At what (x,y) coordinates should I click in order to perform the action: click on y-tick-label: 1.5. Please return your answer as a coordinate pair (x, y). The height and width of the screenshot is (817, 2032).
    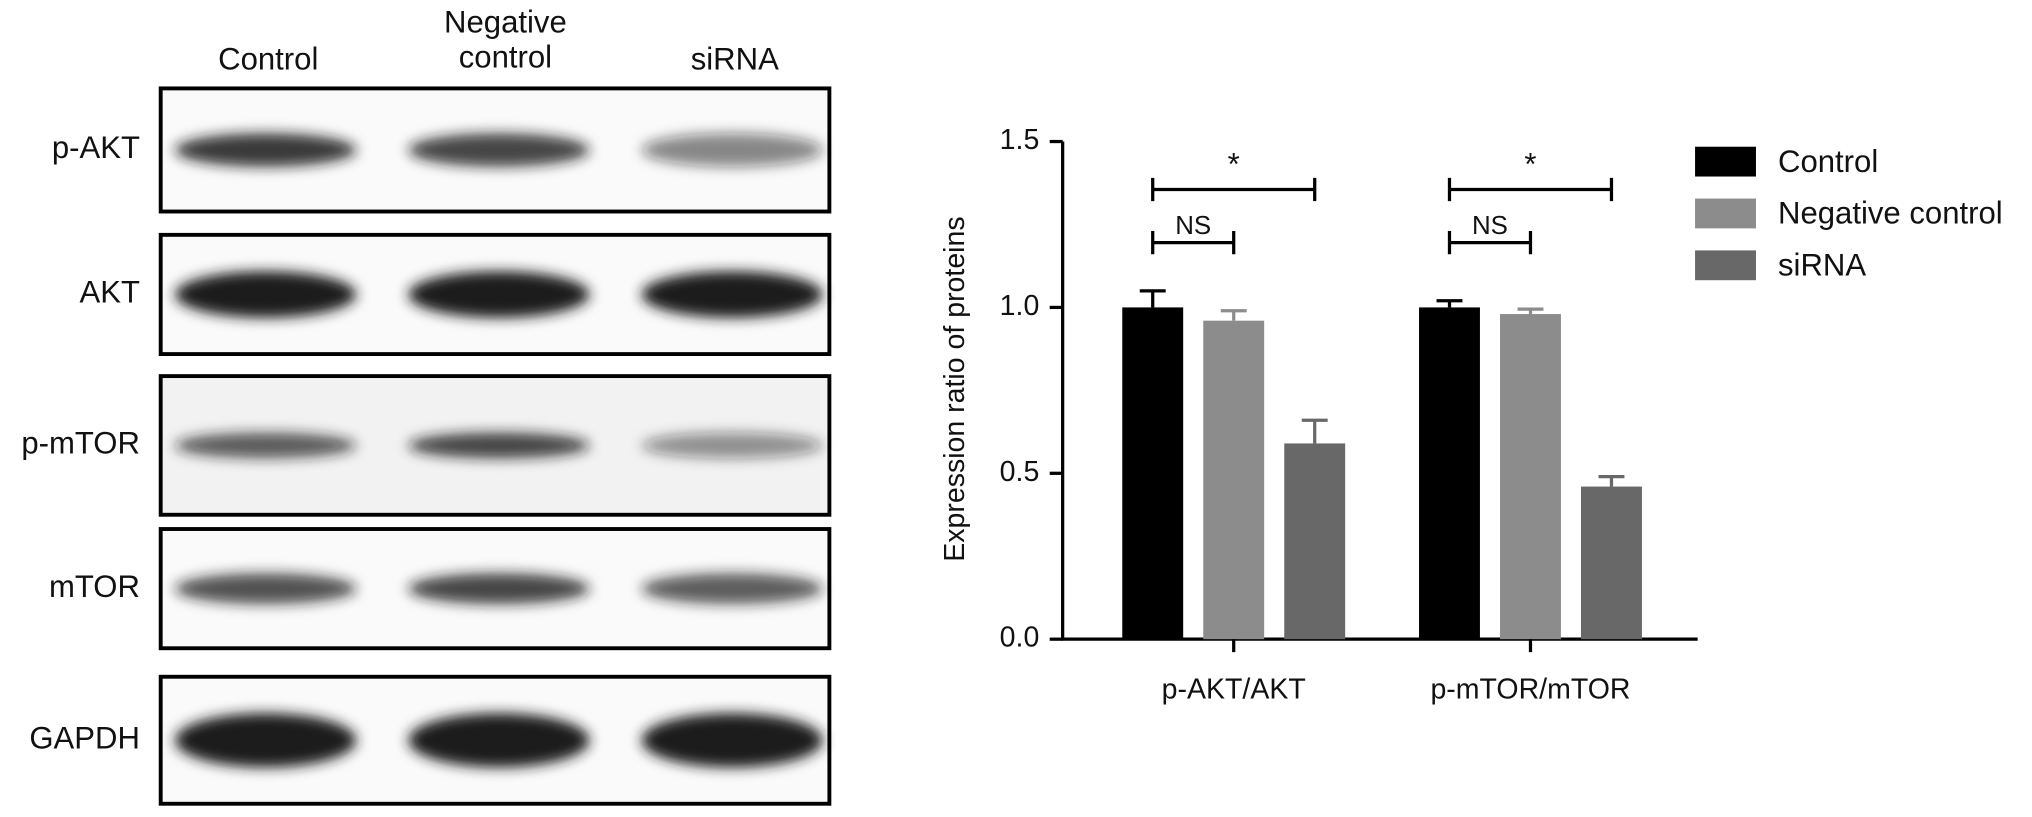
    Looking at the image, I should click on (1020, 140).